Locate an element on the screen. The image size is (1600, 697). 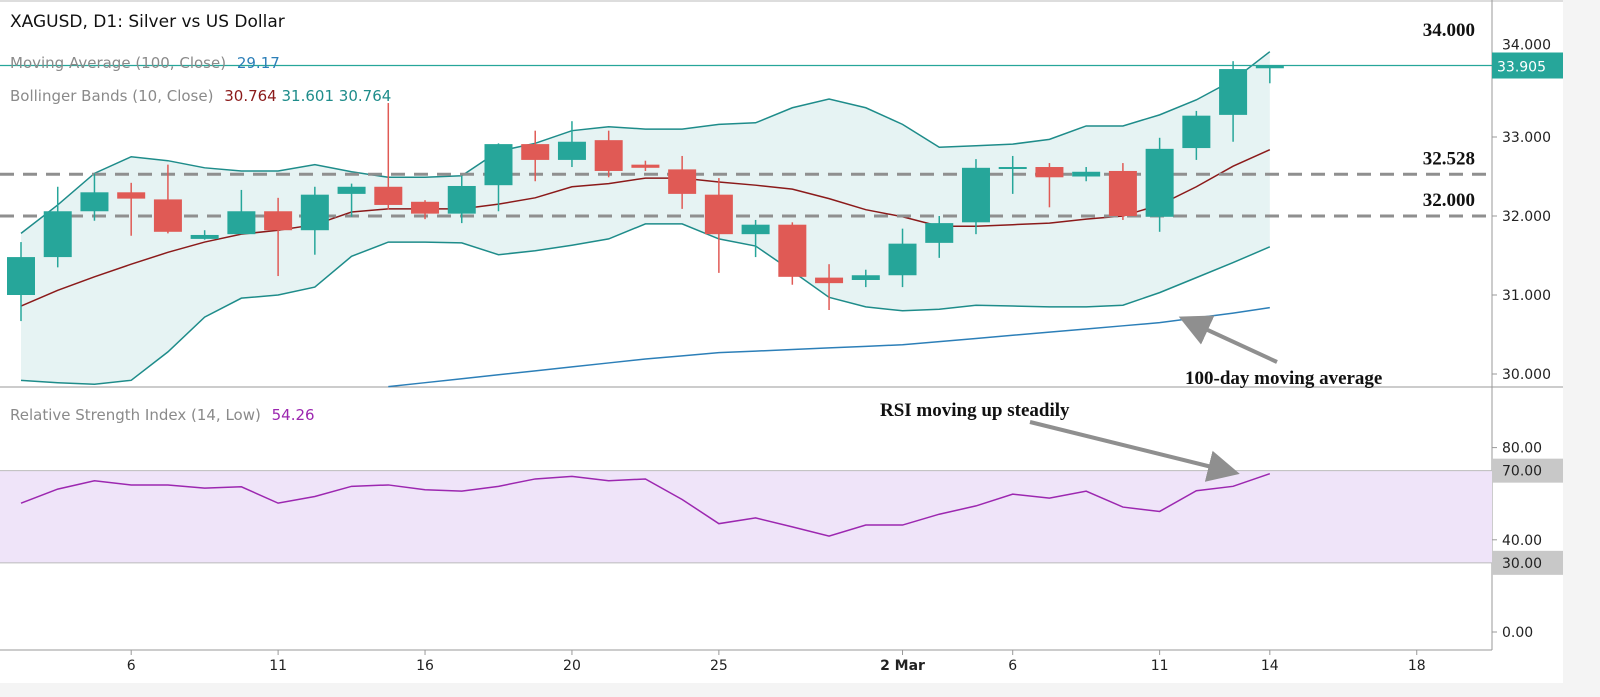
rsi-legend: Relative Strength Index (14, Low) 54.26 is located at coordinates (162, 415).